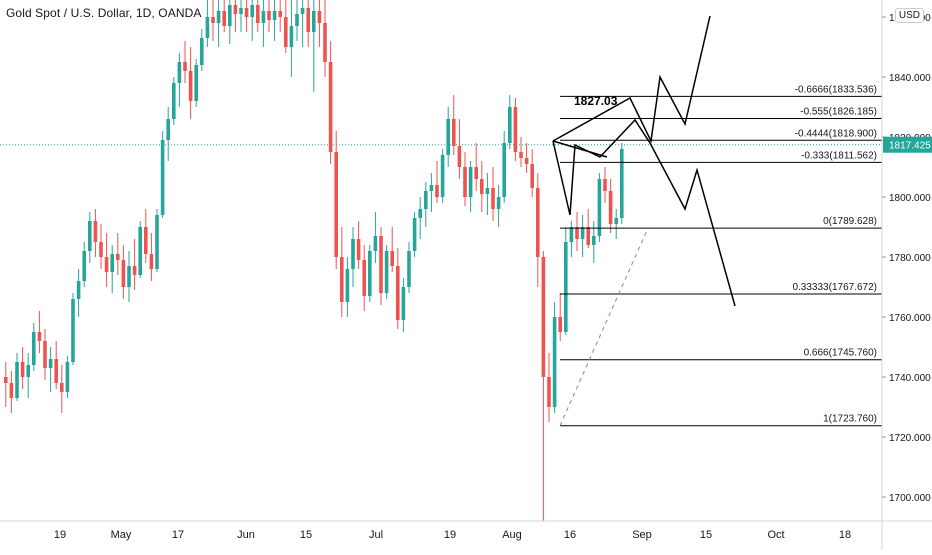 The width and height of the screenshot is (932, 555). What do you see at coordinates (838, 111) in the screenshot?
I see `fib-label: -0.555(1826.185)` at bounding box center [838, 111].